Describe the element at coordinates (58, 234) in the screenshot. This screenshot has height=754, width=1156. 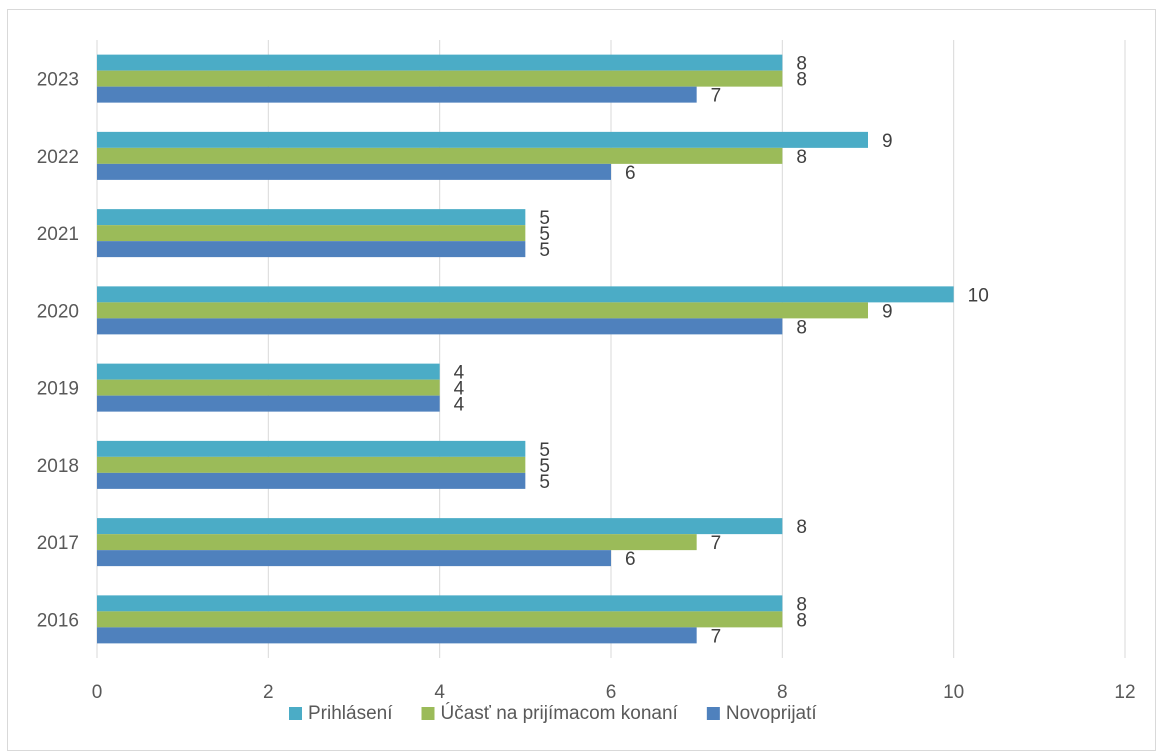
I see `y-tick-label: 2021` at that location.